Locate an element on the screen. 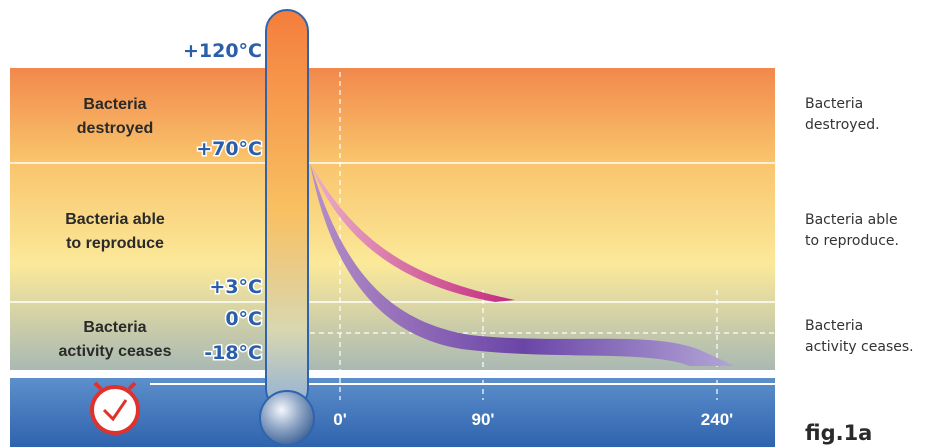 The image size is (936, 447). zone-description: Bacteria able is located at coordinates (851, 220).